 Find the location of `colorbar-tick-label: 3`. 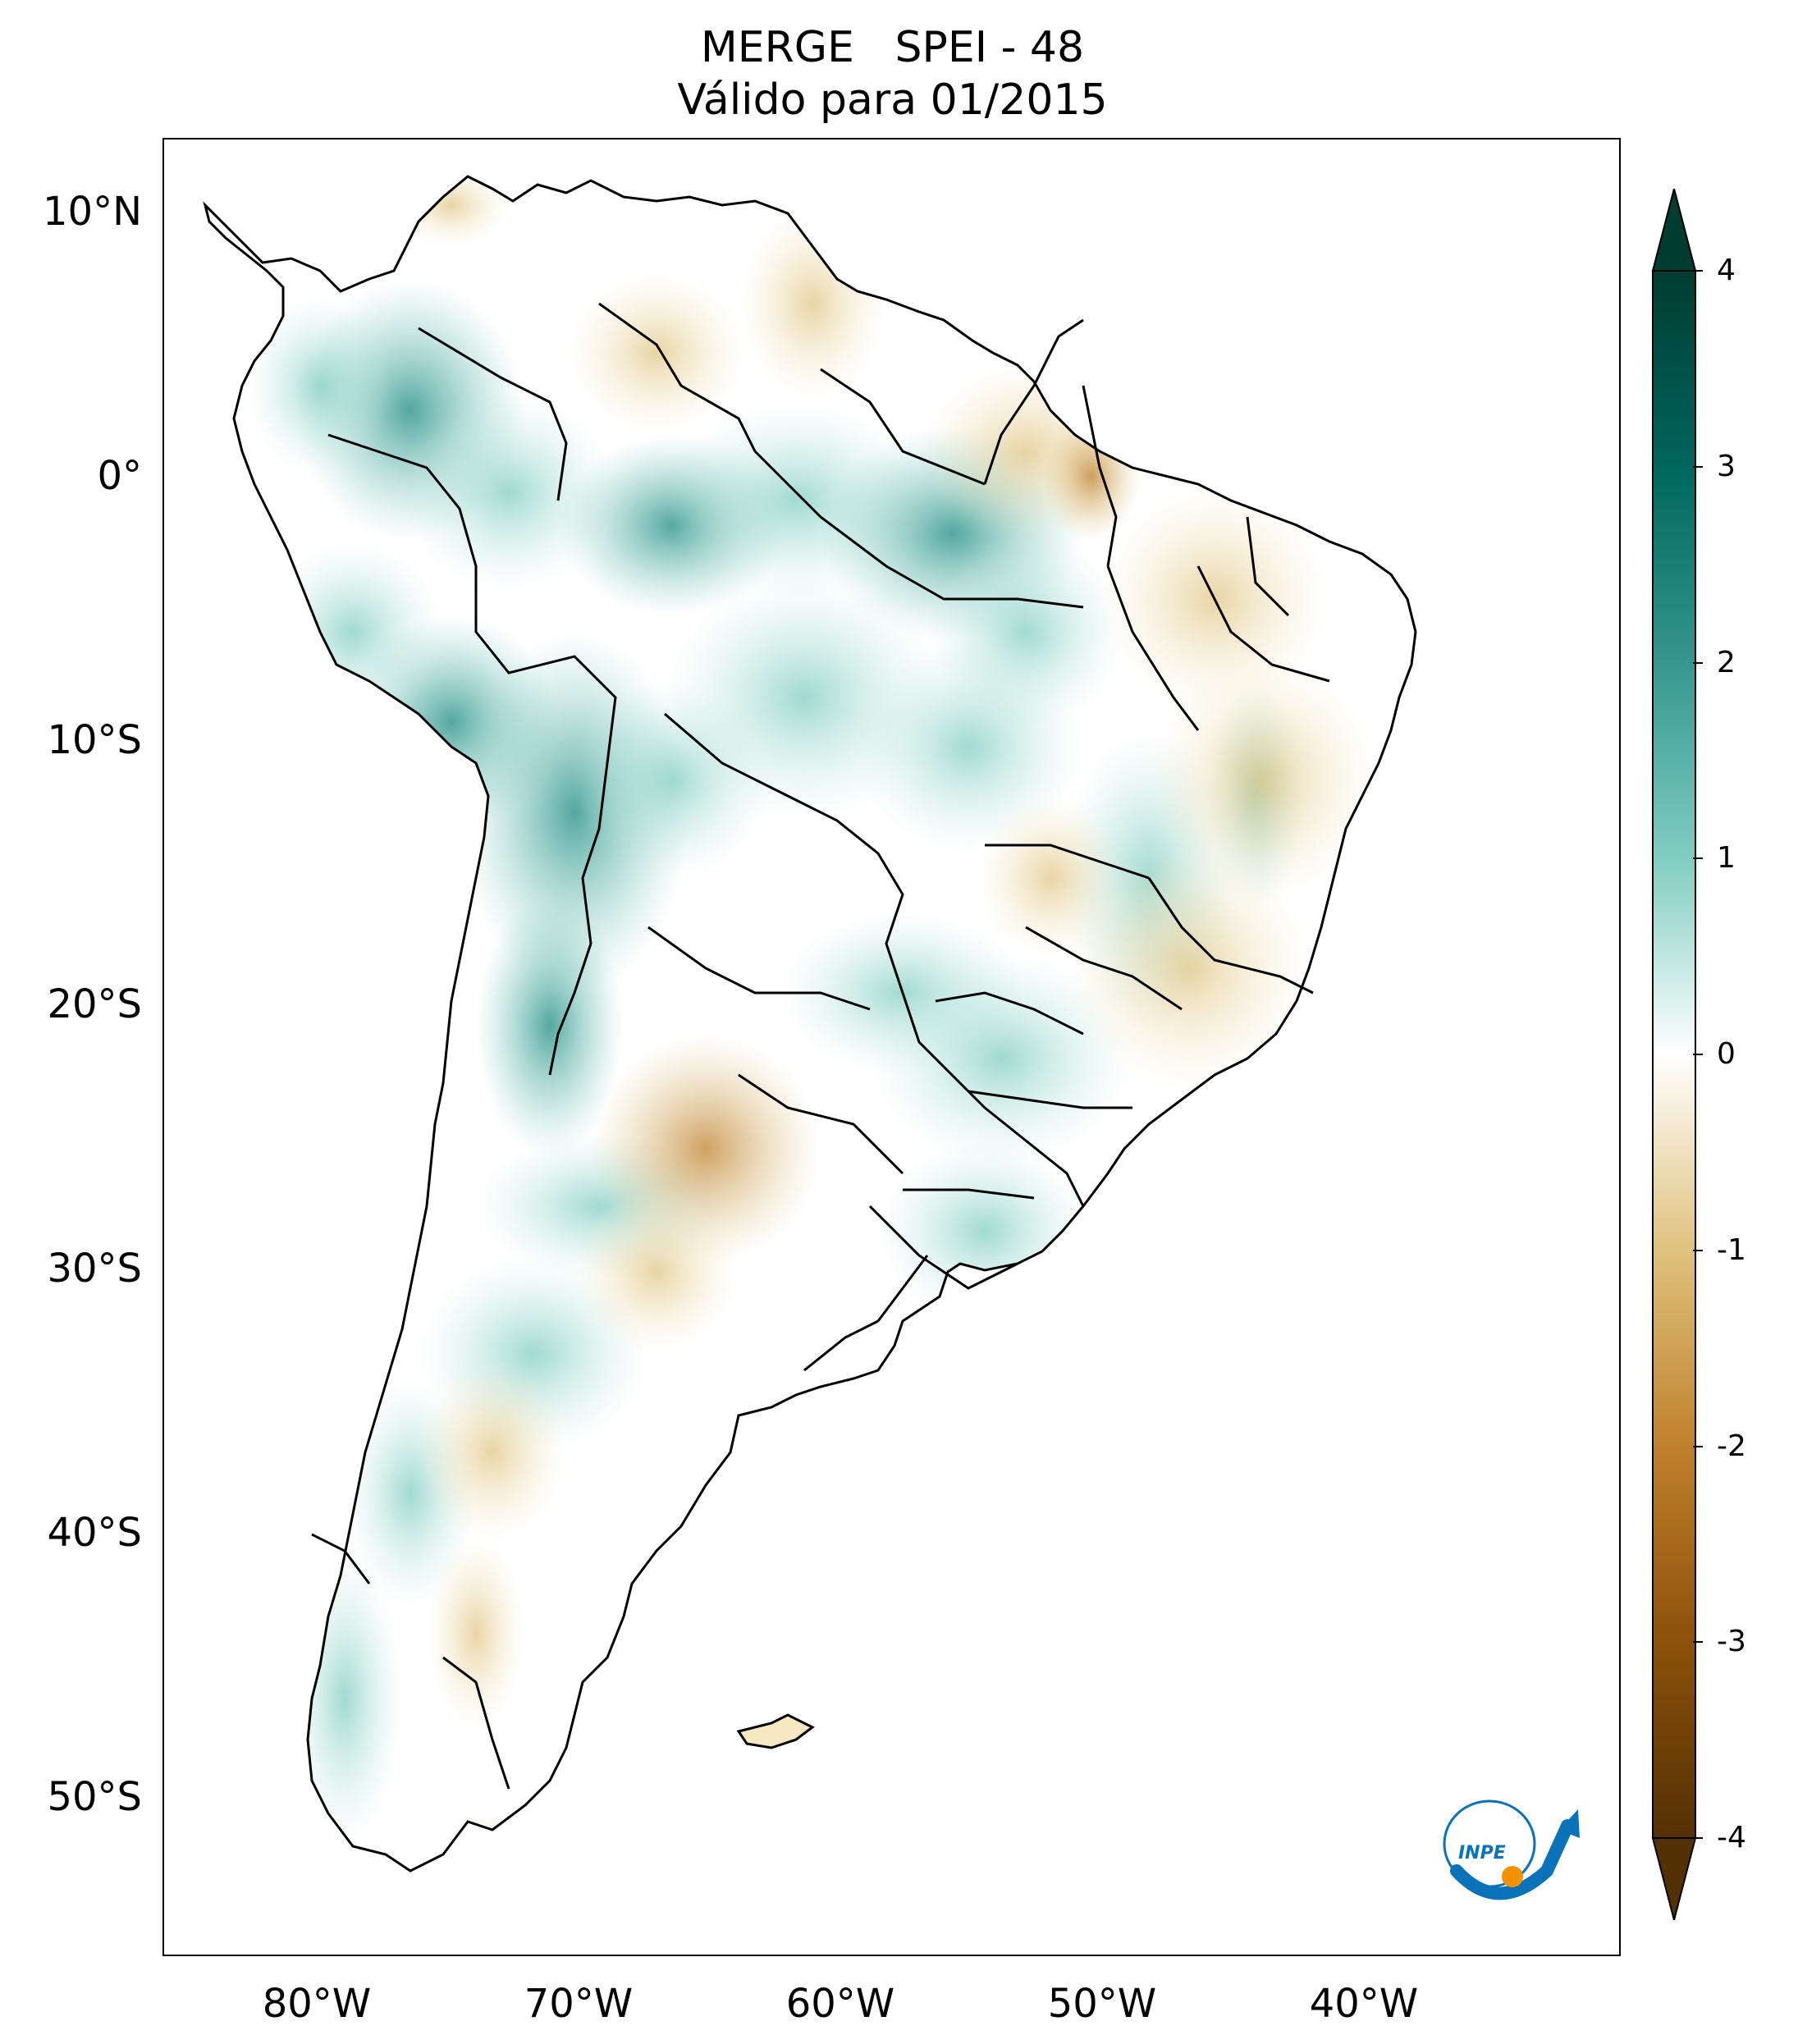

colorbar-tick-label: 3 is located at coordinates (1726, 466).